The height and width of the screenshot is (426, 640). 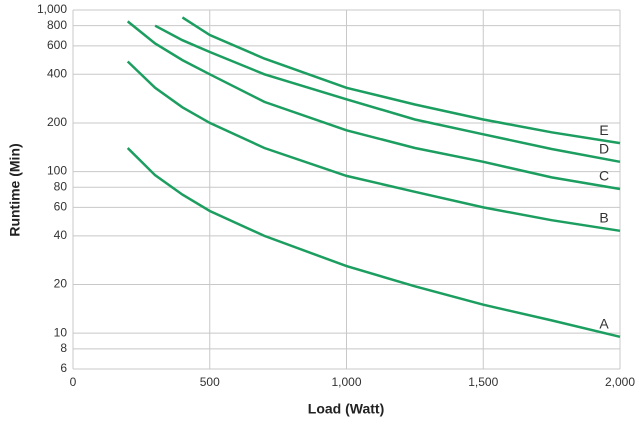 What do you see at coordinates (604, 323) in the screenshot?
I see `series-label: A` at bounding box center [604, 323].